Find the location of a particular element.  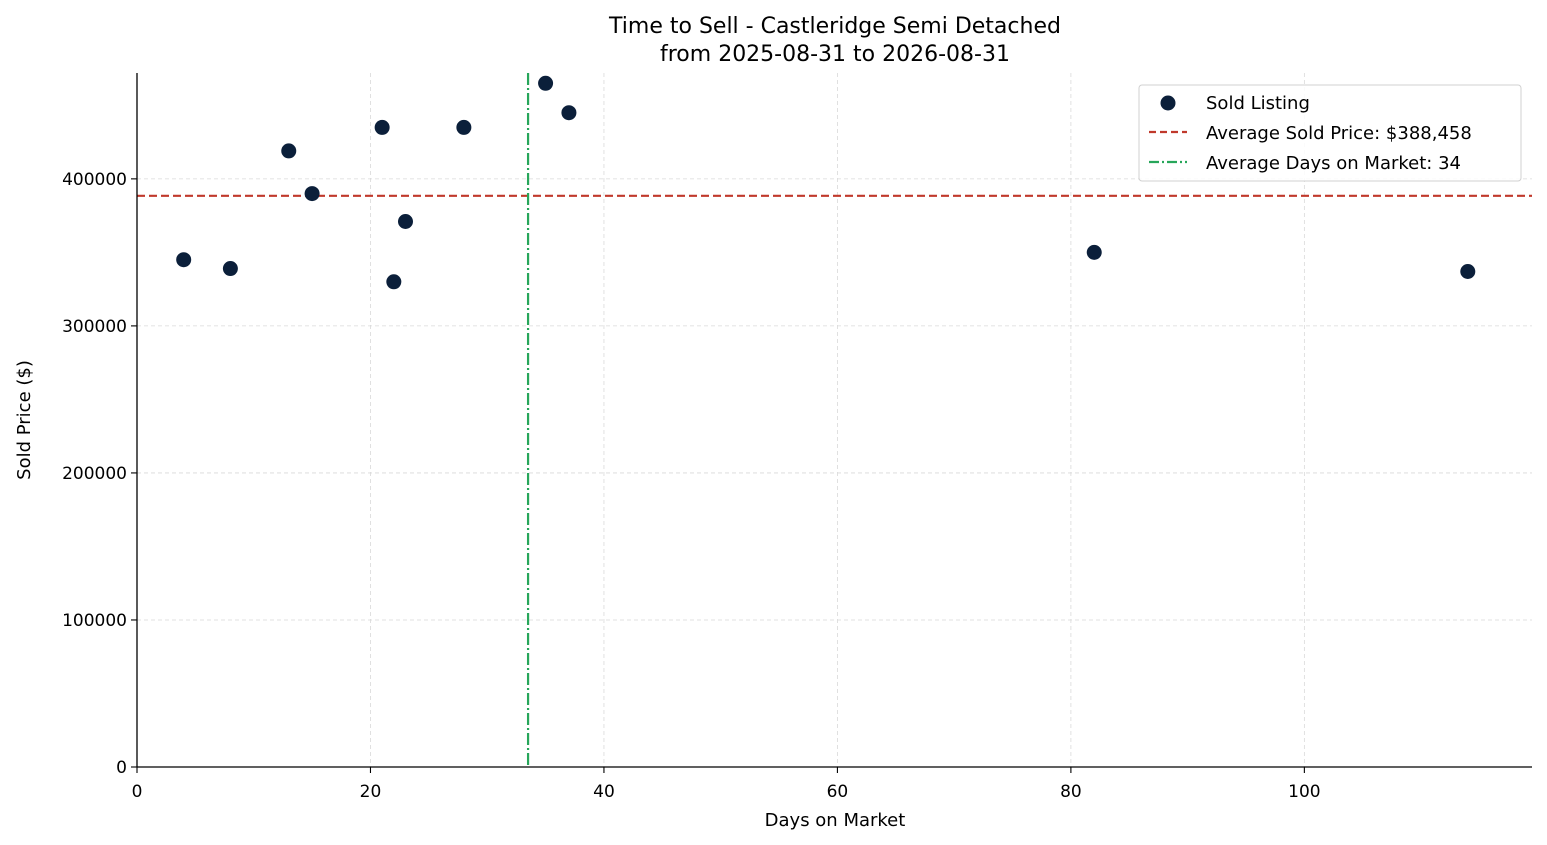

legend-label-average-days: Average Days on Market: 34 is located at coordinates (1333, 163).